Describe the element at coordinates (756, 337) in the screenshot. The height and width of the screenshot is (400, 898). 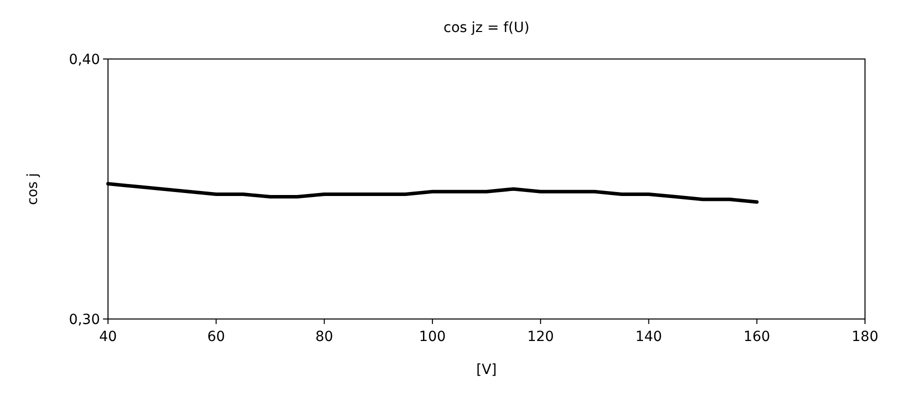
I see `x-tick-label: 160` at that location.